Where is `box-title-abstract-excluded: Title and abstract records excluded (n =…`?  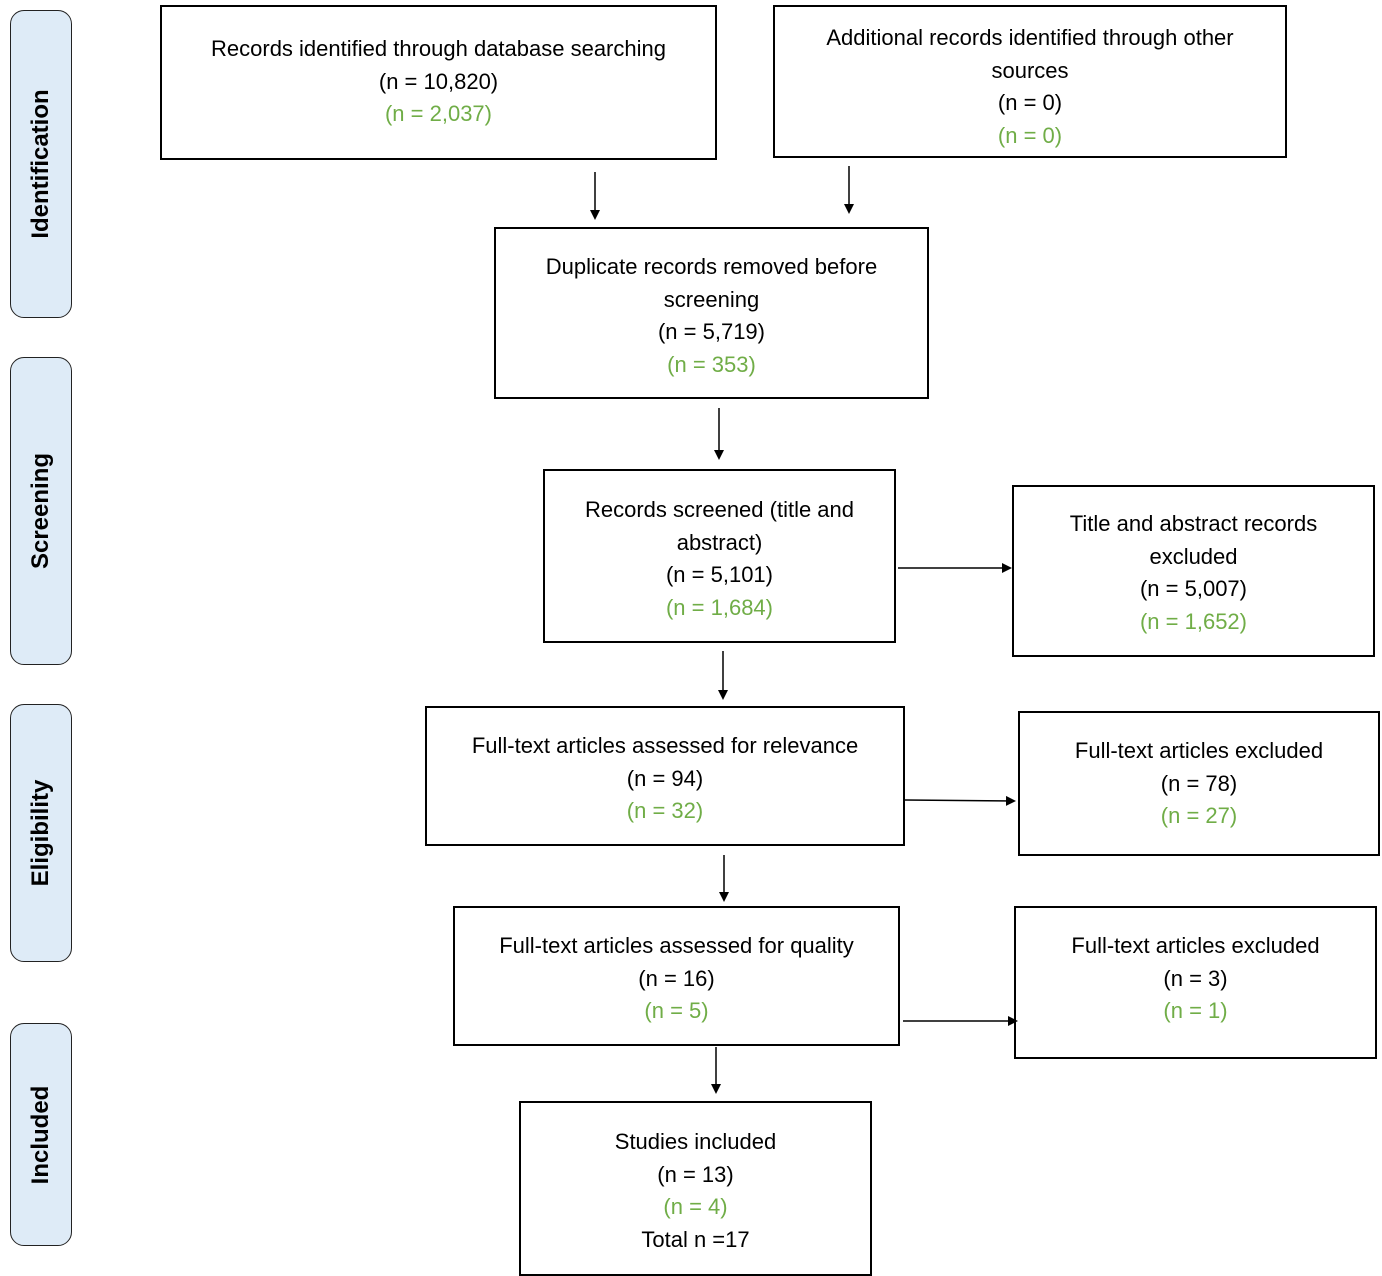
box-title-abstract-excluded: Title and abstract records excluded (n =… is located at coordinates (1193, 571).